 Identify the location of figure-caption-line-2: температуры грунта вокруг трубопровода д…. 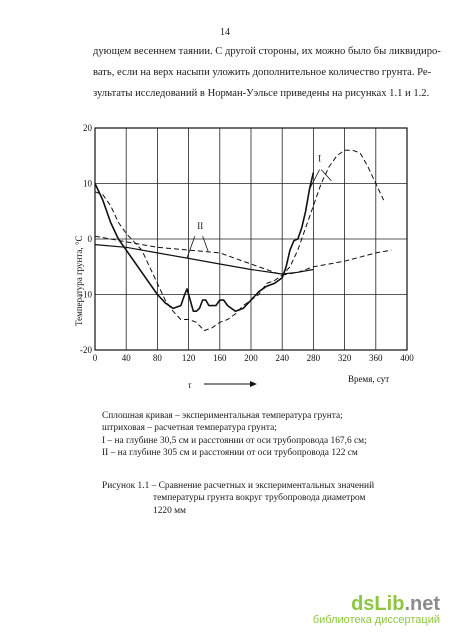
(259, 498).